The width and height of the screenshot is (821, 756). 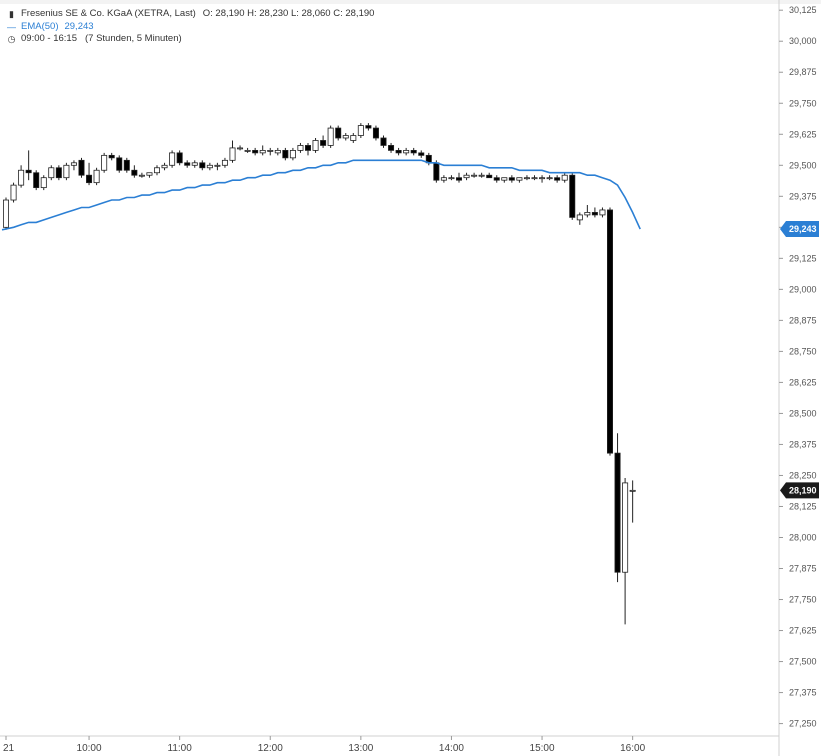 I want to click on y-tick-label: 27,500, so click(x=803, y=662).